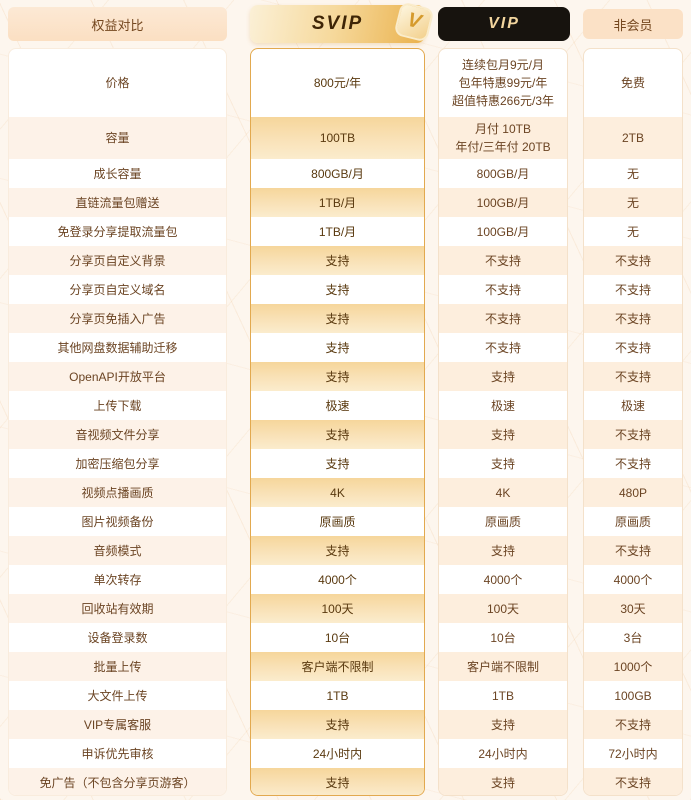 This screenshot has width=691, height=800. Describe the element at coordinates (502, 521) in the screenshot. I see `vip-cell: 原画质` at that location.